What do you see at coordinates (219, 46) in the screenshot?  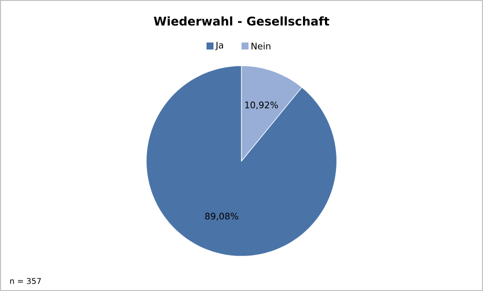 I see `legend-label: Ja` at bounding box center [219, 46].